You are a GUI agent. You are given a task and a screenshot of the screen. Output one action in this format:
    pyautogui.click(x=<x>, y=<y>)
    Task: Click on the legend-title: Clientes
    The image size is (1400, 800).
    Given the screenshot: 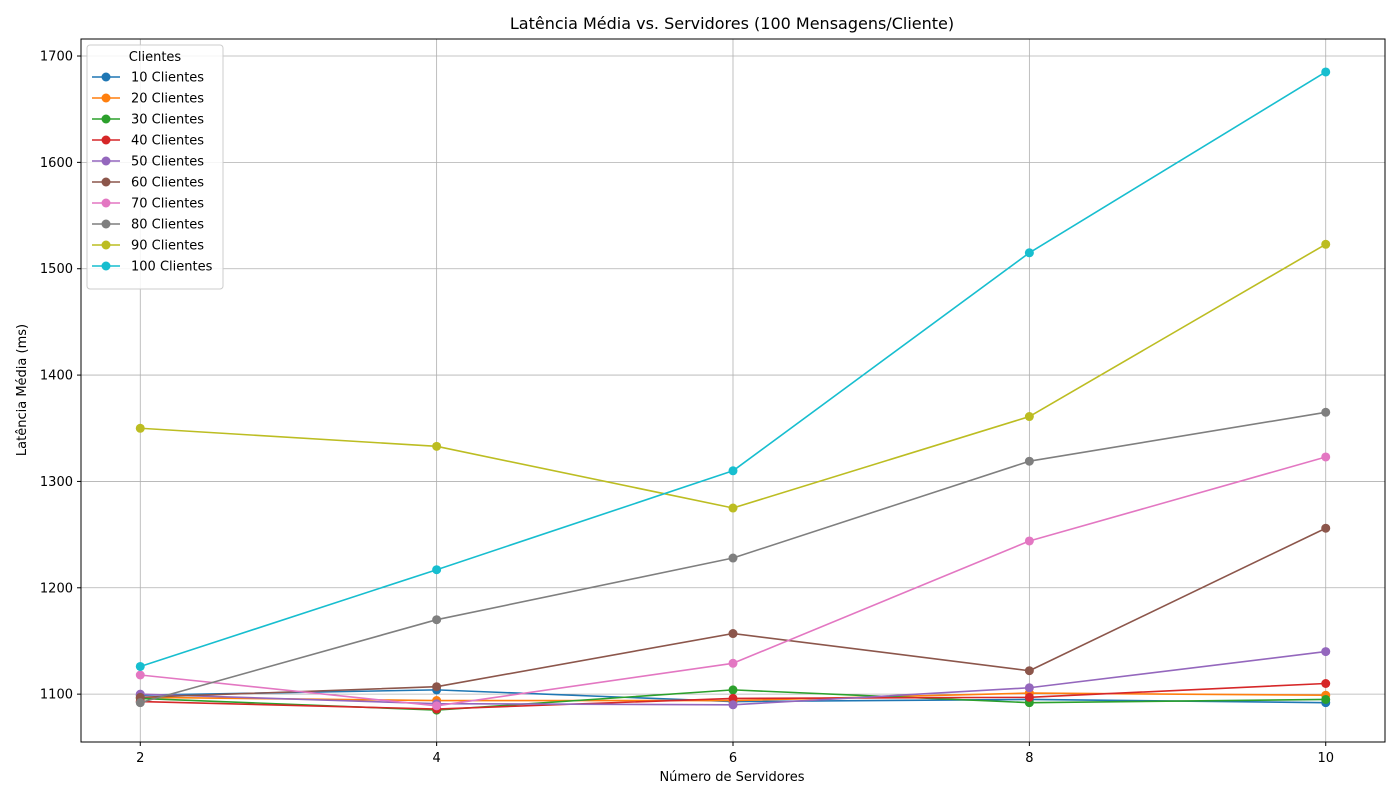 What is the action you would take?
    pyautogui.click(x=155, y=57)
    